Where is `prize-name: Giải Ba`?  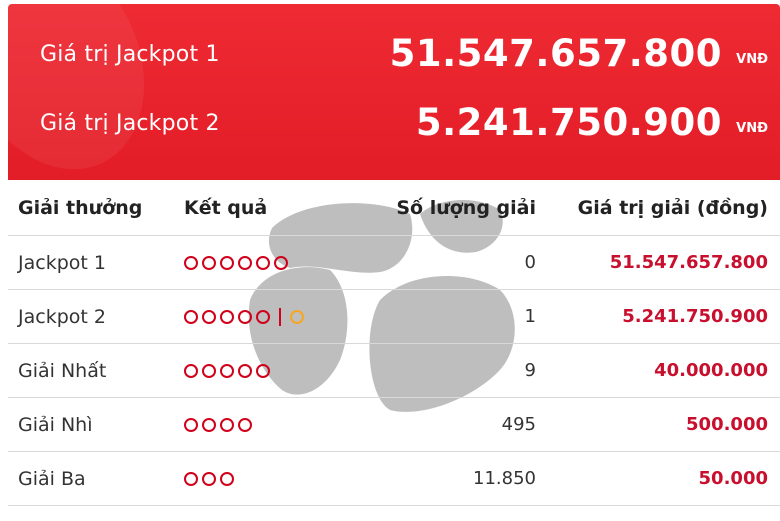
prize-name: Giải Ba is located at coordinates (52, 478).